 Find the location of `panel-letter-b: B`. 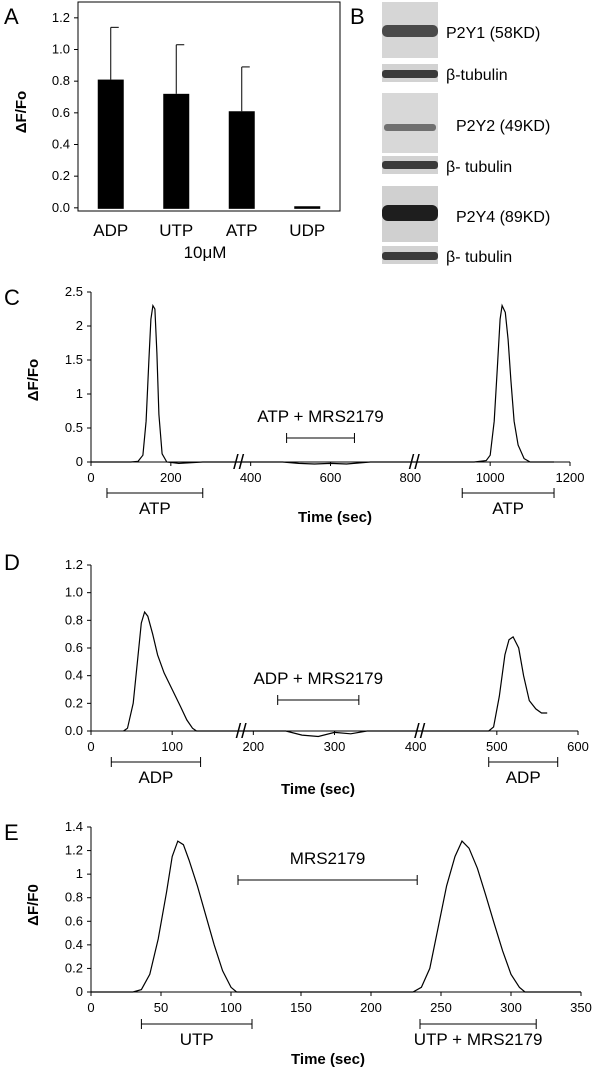

panel-letter-b: B is located at coordinates (357, 16).